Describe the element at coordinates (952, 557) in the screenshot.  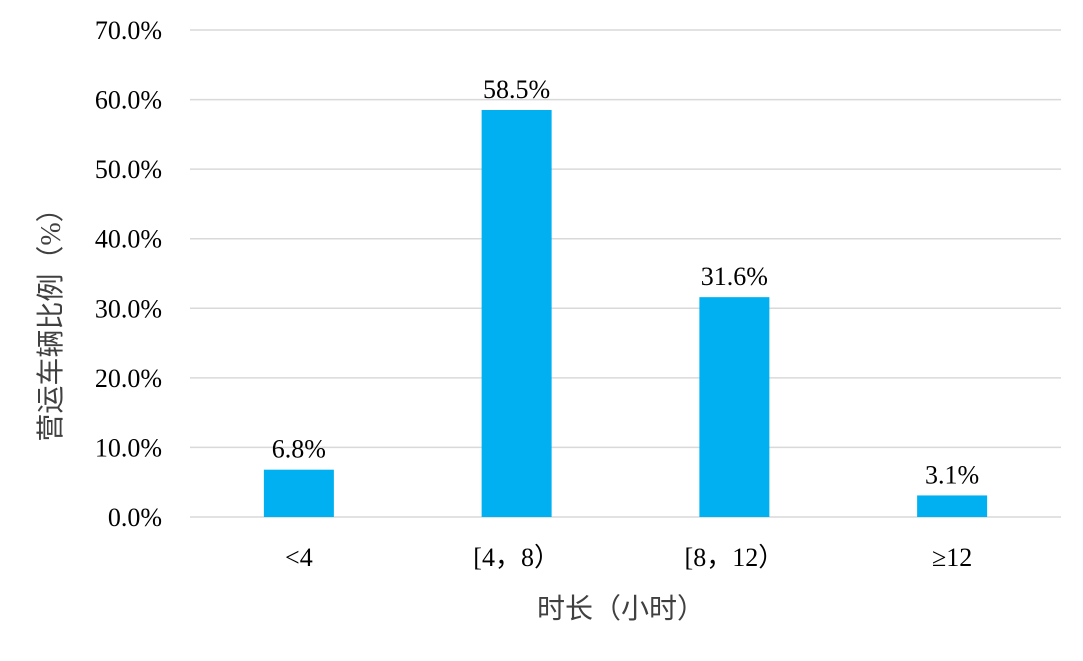
I see `x-category-label: ≥12` at that location.